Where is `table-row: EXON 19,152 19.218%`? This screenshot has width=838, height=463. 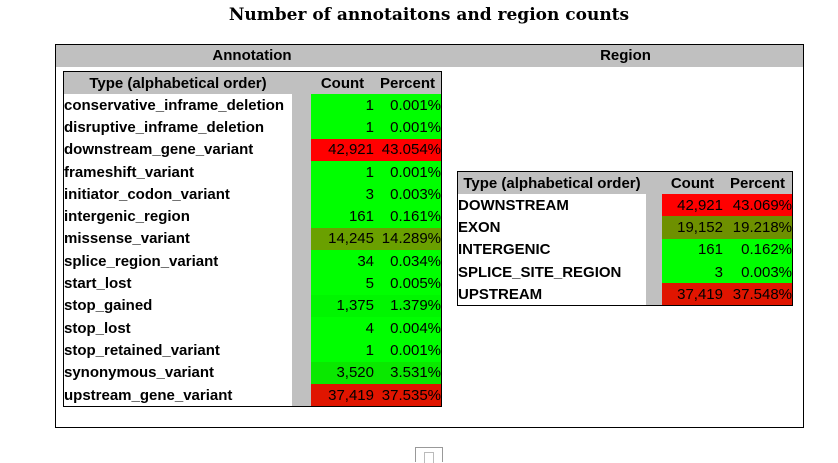
table-row: EXON 19,152 19.218% is located at coordinates (625, 227).